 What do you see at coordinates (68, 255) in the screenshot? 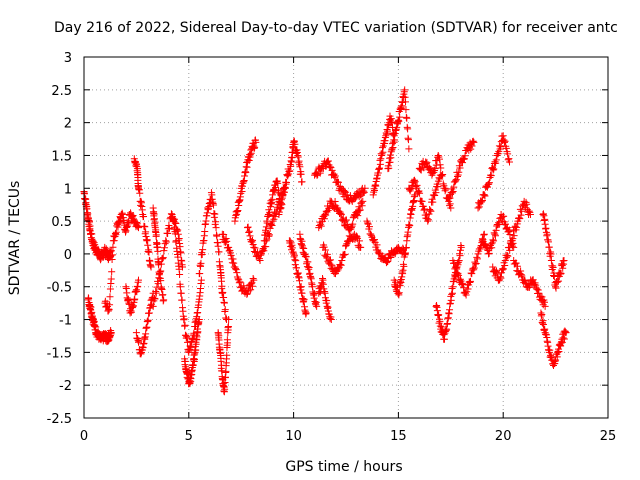
I see `y-tick-label: 0` at bounding box center [68, 255].